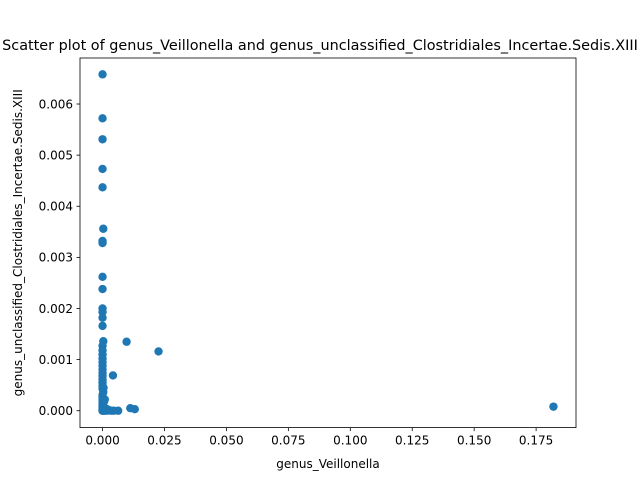 The height and width of the screenshot is (480, 640). Describe the element at coordinates (56, 258) in the screenshot. I see `y-tick-label: 0.003` at that location.